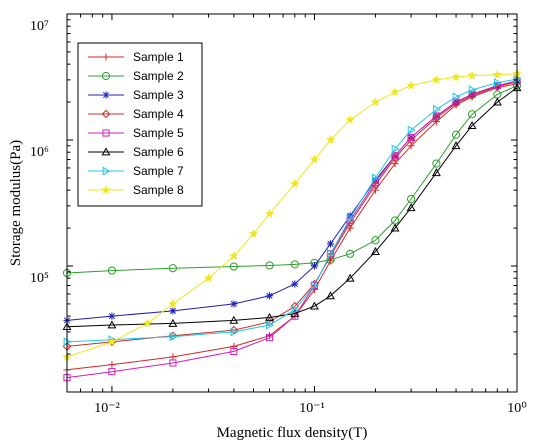 Image resolution: width=550 pixels, height=444 pixels. I want to click on legend-label-7: Sample 7, so click(158, 171).